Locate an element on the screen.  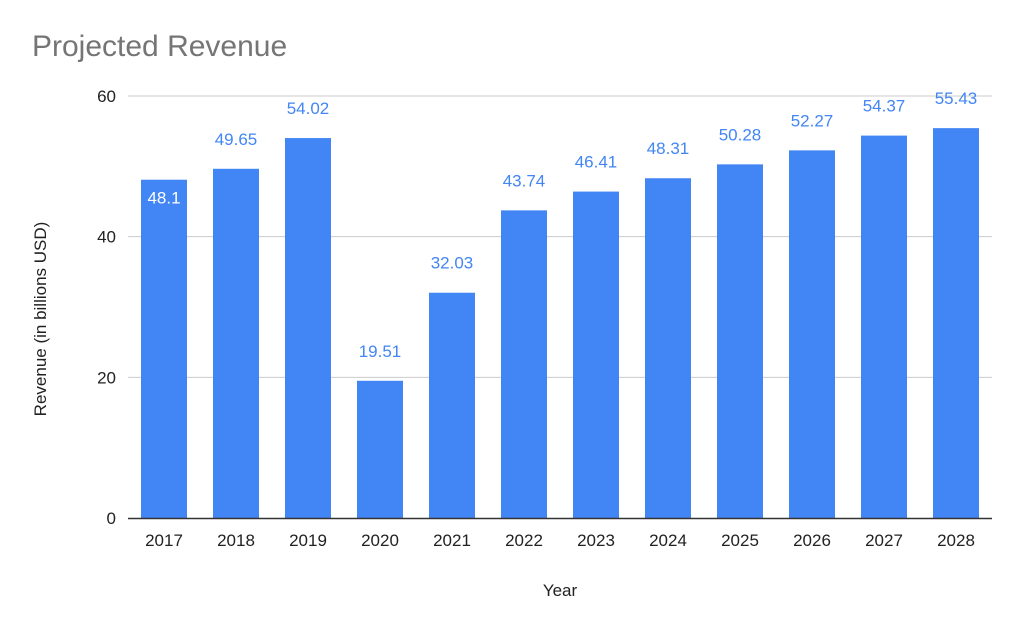
bar-2017 is located at coordinates (164, 349).